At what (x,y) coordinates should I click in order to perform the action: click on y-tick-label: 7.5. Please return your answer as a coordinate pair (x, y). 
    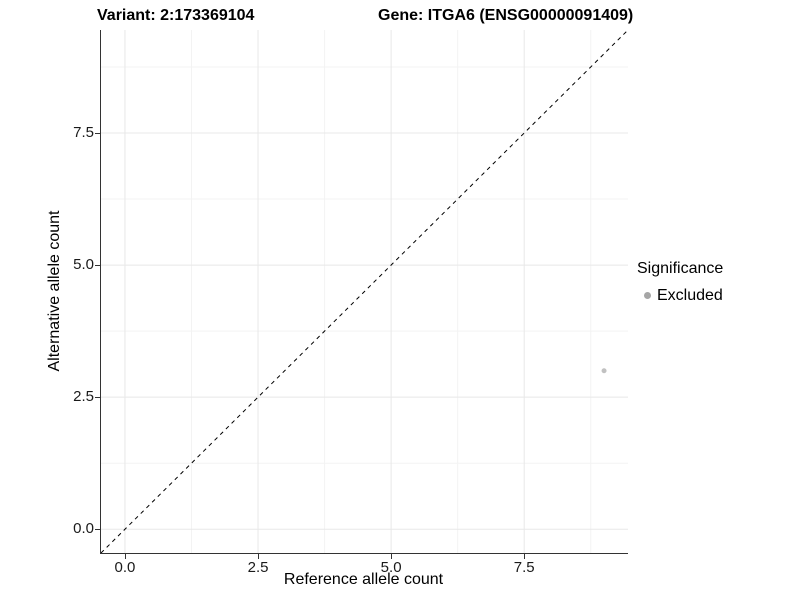
    Looking at the image, I should click on (83, 132).